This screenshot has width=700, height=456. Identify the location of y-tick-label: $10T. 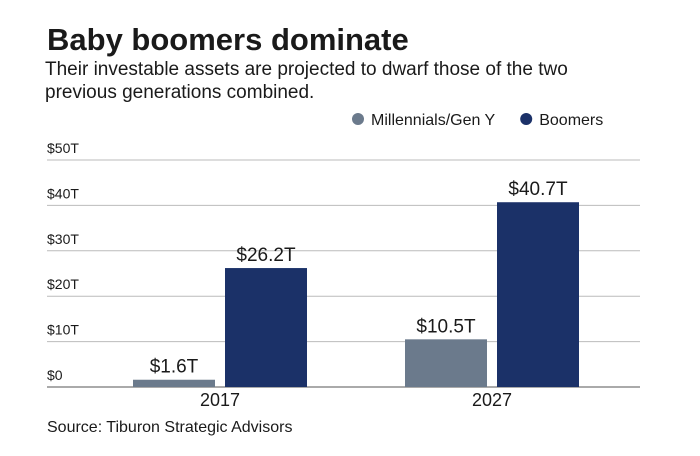
(63, 330).